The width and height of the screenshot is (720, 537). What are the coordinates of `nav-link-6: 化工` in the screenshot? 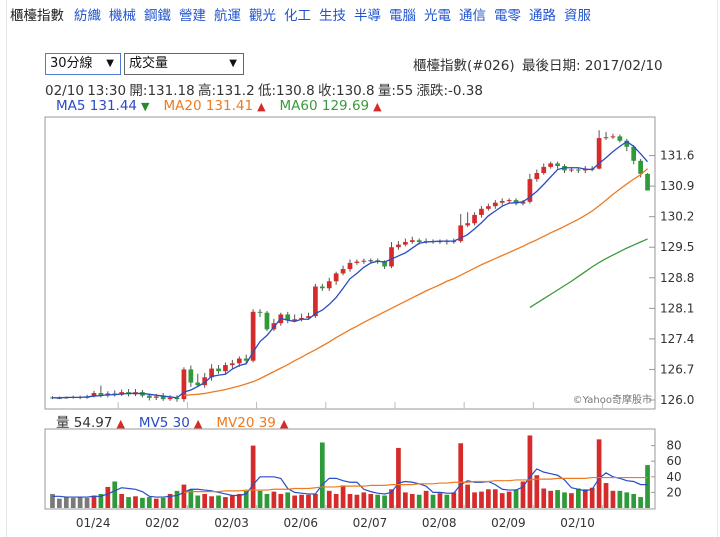 It's located at (297, 16).